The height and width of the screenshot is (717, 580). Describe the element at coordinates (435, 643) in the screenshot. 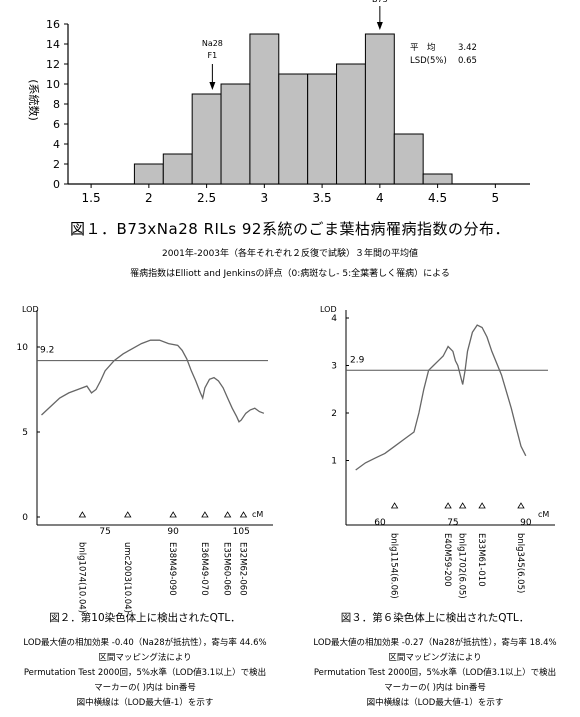

I see `note-line: LOD最大値の相加効果 -0.27（Na28が抵抗性），寄与率 18.4%` at that location.